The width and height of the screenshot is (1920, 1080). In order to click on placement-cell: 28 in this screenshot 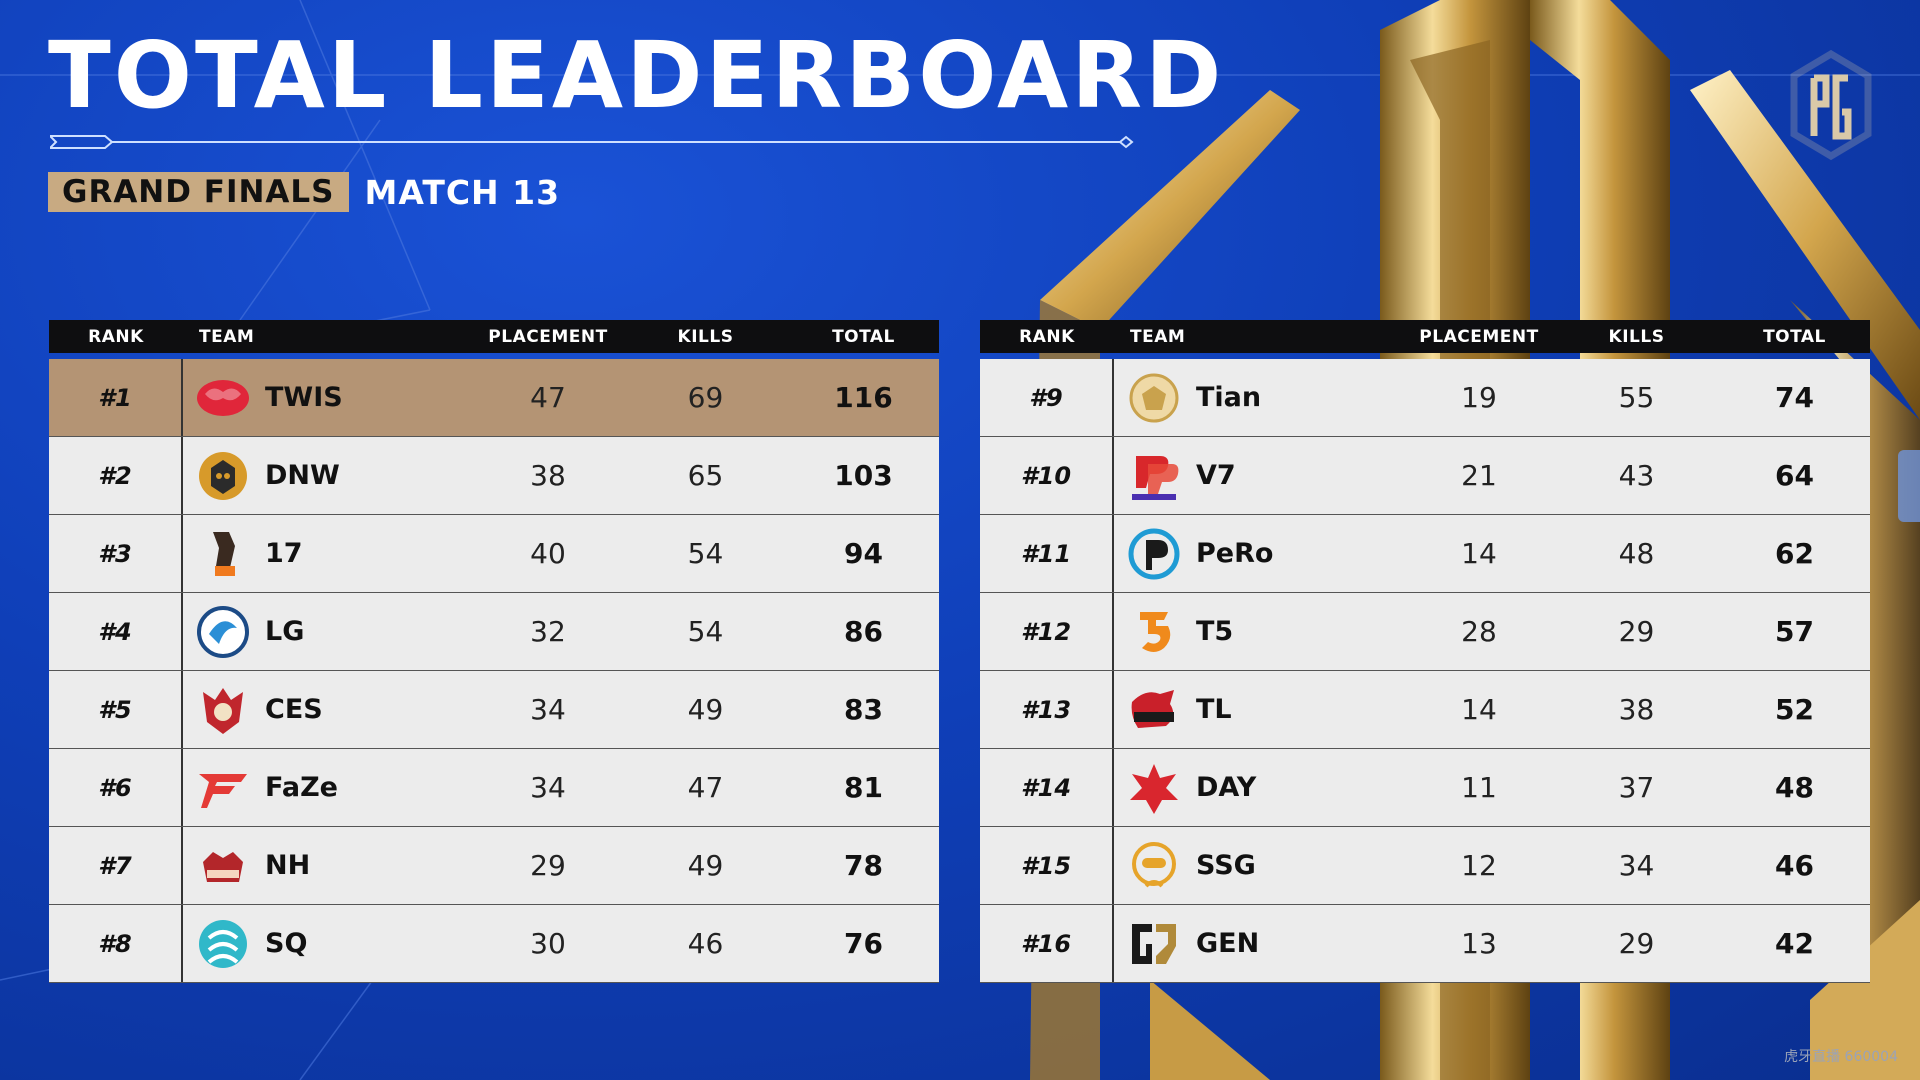, I will do `click(1479, 631)`.